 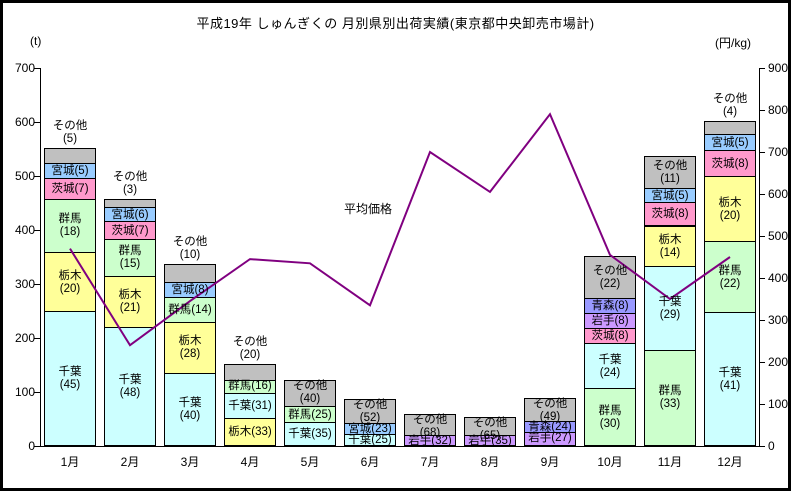 What do you see at coordinates (250, 348) in the screenshot?
I see `segment-label-その他: その他 (20)` at bounding box center [250, 348].